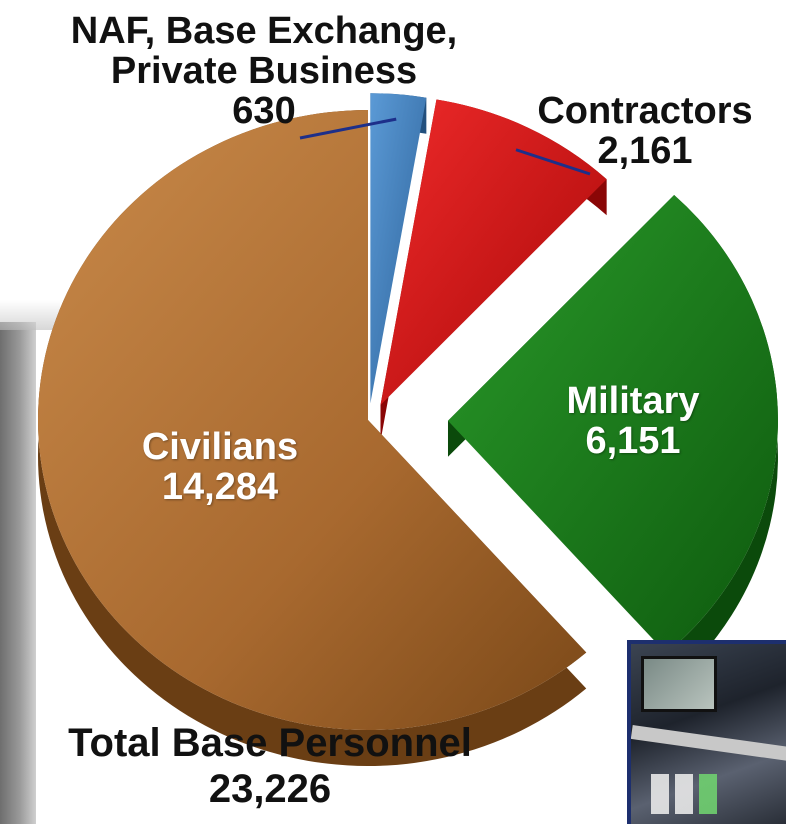  I want to click on console-screen, so click(679, 684).